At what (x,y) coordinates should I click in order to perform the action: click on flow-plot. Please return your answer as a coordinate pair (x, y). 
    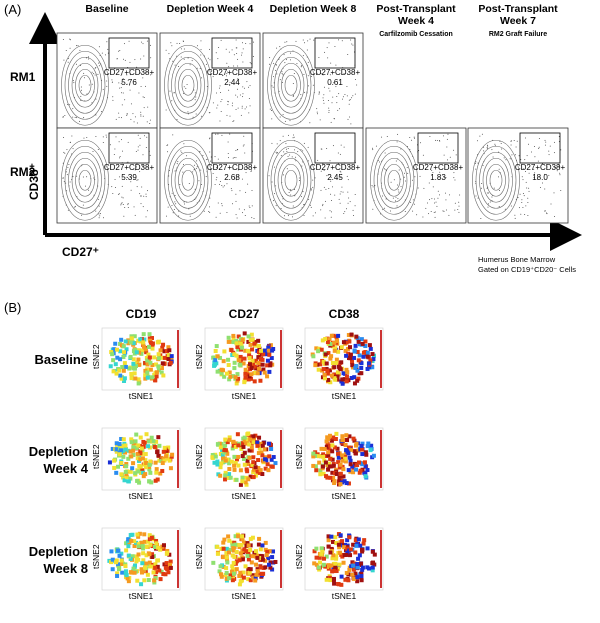
    Looking at the image, I should click on (518, 175).